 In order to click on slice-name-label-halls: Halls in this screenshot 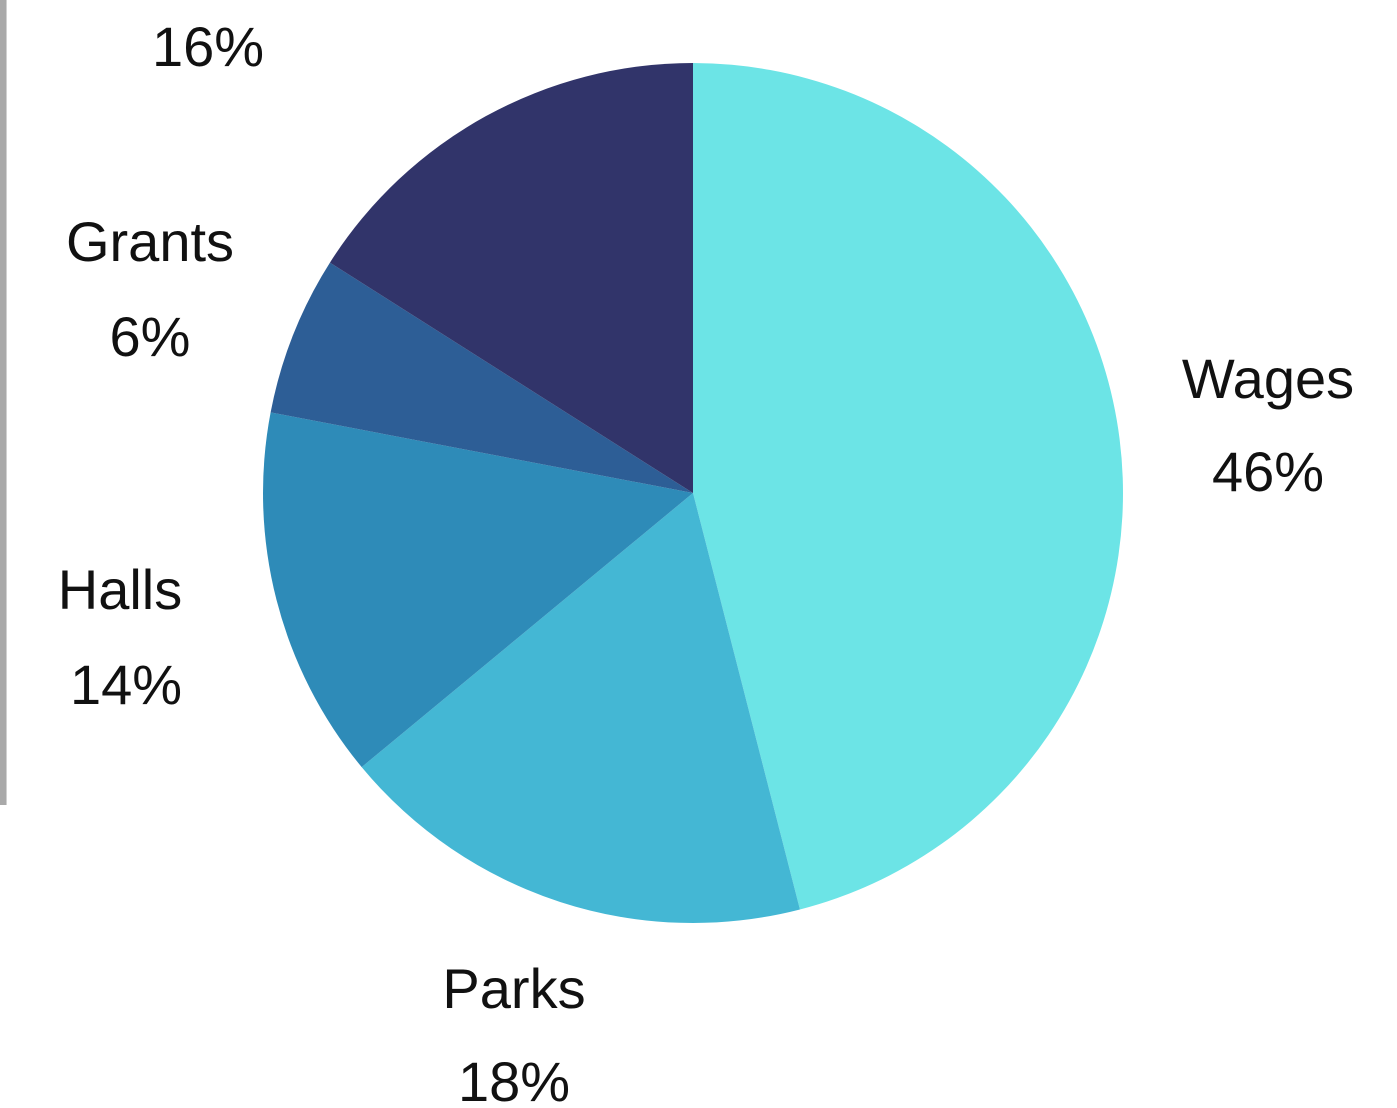, I will do `click(120, 589)`.